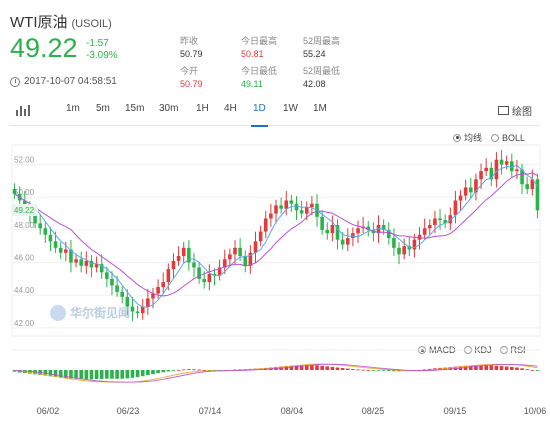 The image size is (550, 428). Describe the element at coordinates (252, 54) in the screenshot. I see `stat-value: 50.81` at that location.